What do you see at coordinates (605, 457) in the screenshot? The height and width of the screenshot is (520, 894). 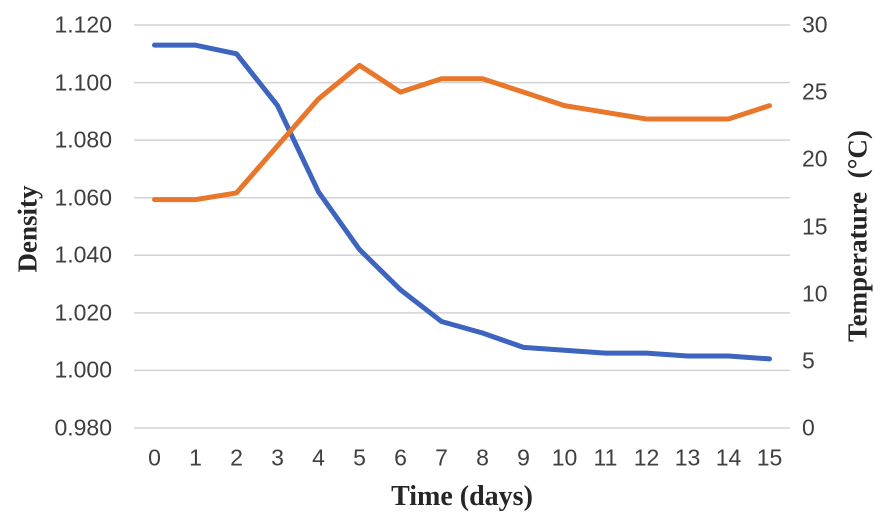 I see `x-tick-label: 11` at bounding box center [605, 457].